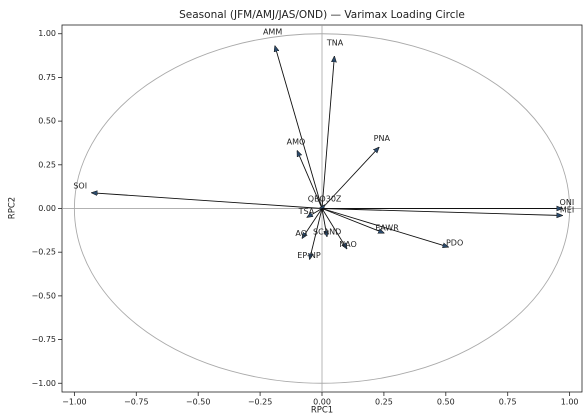 This screenshot has width=584, height=416. Describe the element at coordinates (260, 402) in the screenshot. I see `x-tick-label: −0.25` at that location.